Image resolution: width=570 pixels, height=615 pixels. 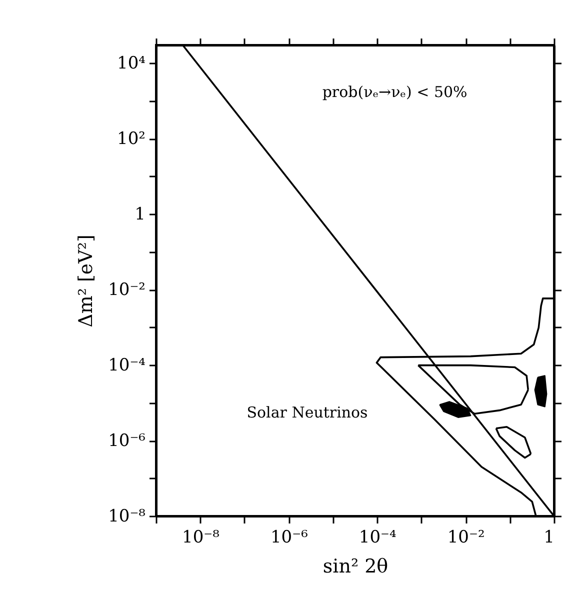 I want to click on x-tick-label: 10⁻⁶, so click(x=289, y=538).